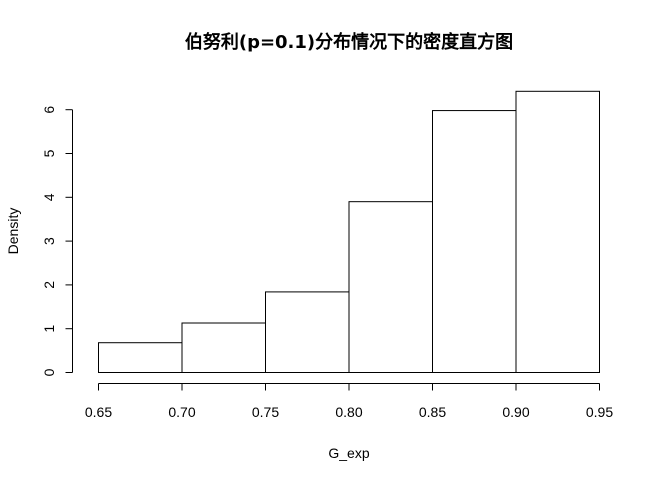 This screenshot has width=660, height=482. I want to click on y-tick-label: 0, so click(49, 372).